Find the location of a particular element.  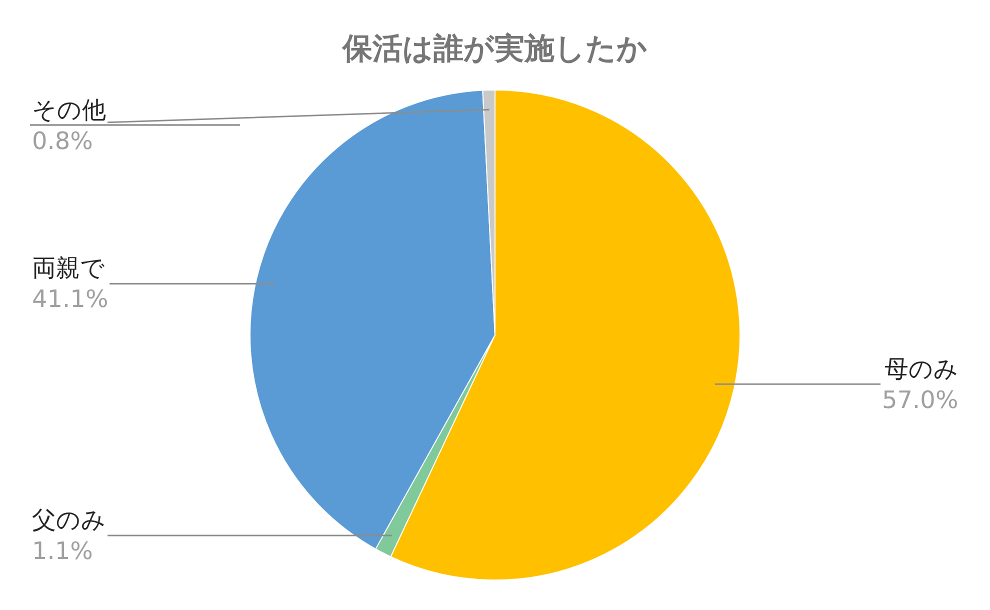

data-label: 57.0% is located at coordinates (920, 400).